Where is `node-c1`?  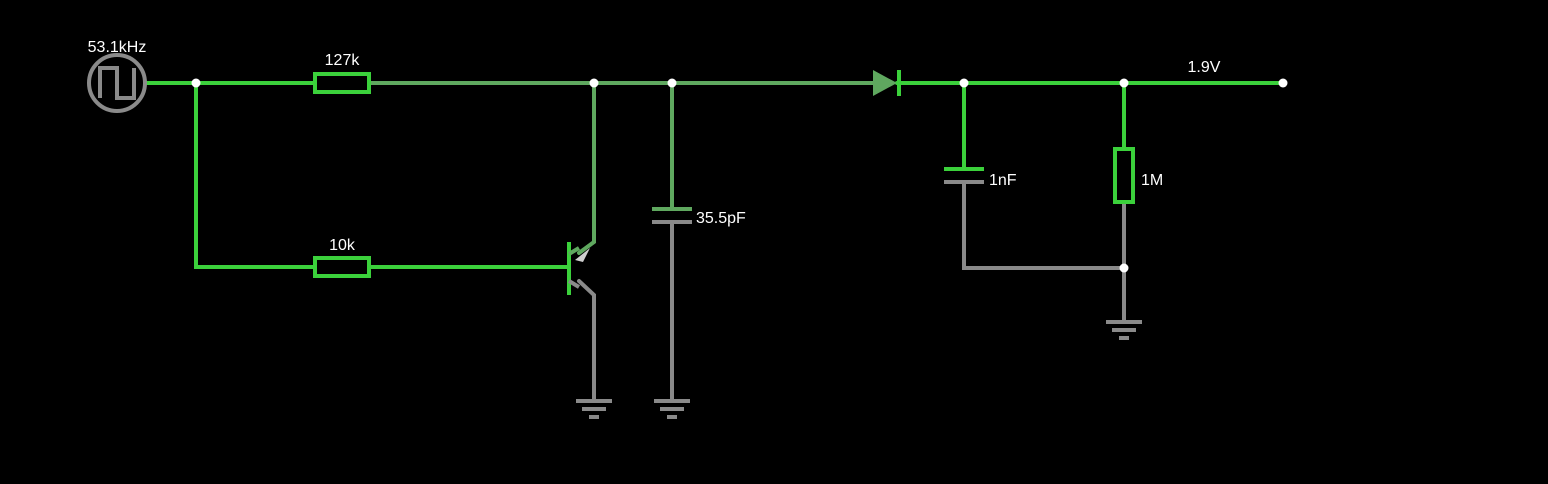
node-c1 is located at coordinates (672, 83).